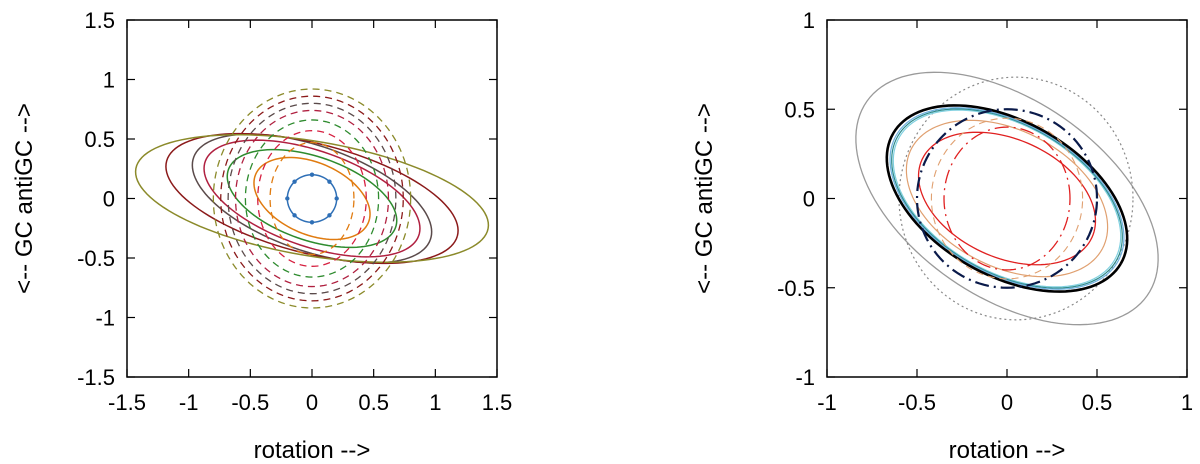 The height and width of the screenshot is (464, 1200). What do you see at coordinates (497, 402) in the screenshot?
I see `x-tick-label: 1.5` at bounding box center [497, 402].